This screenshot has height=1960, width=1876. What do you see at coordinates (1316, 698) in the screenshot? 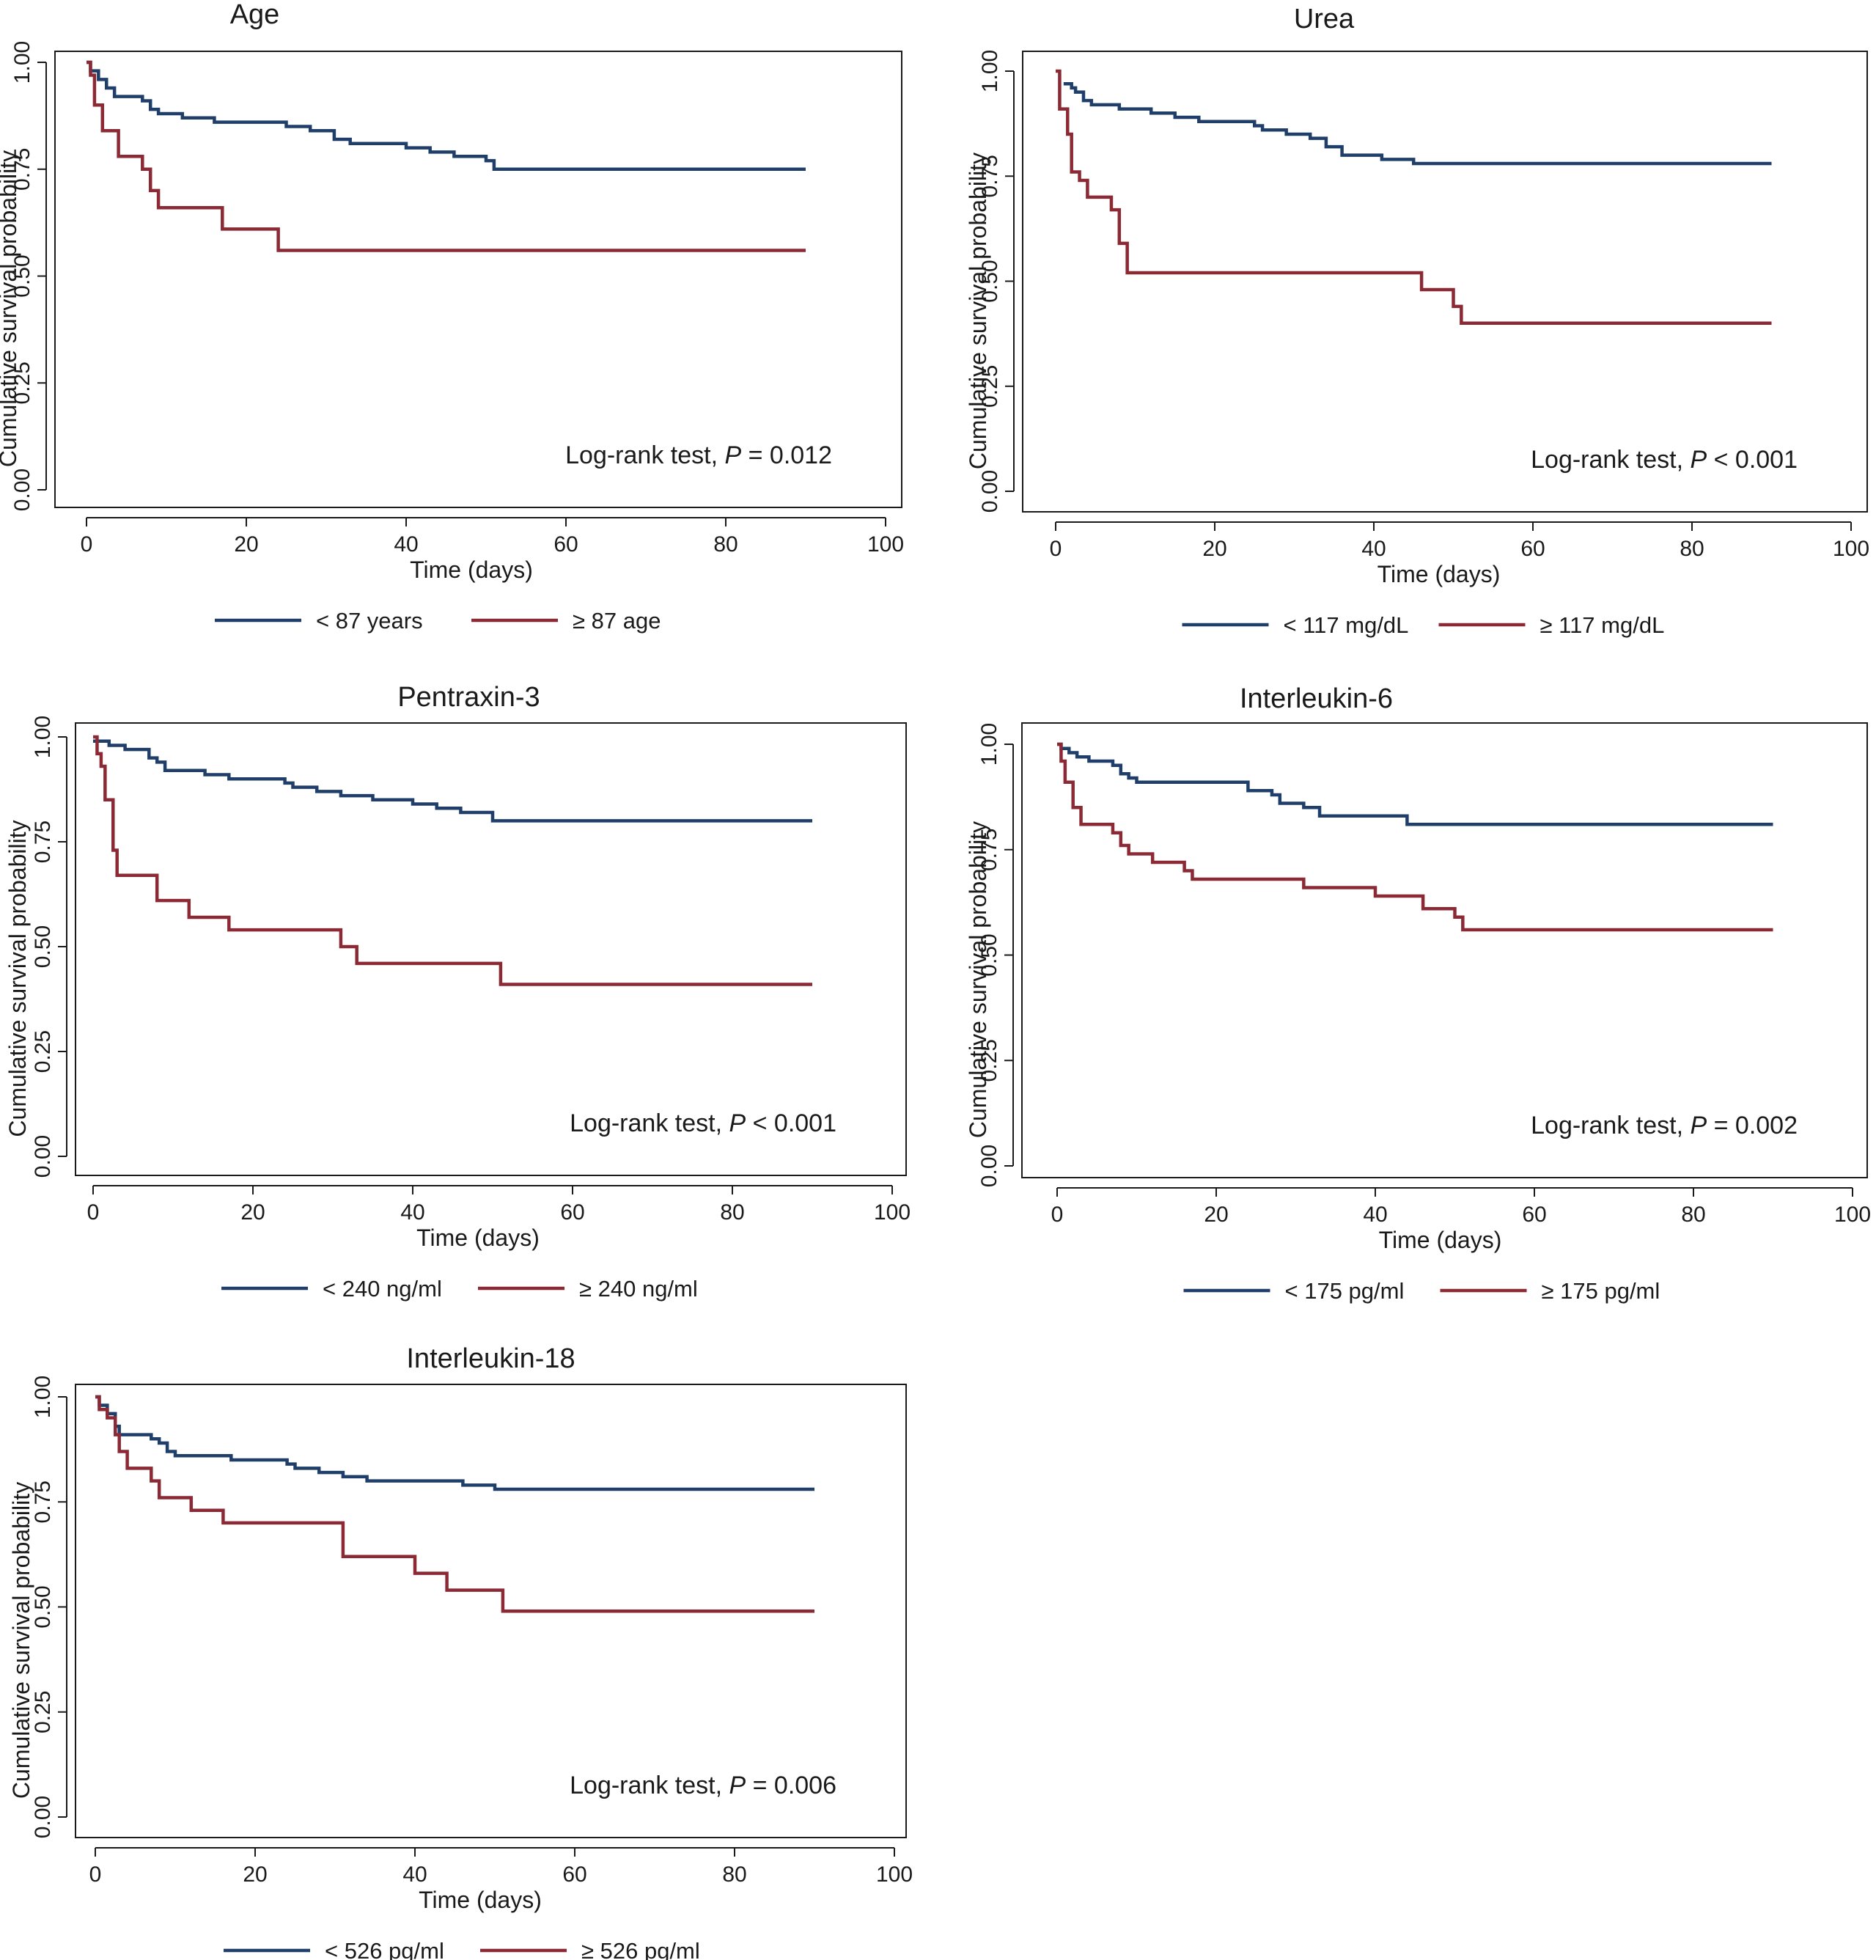
I see `chart-title: Interleukin-6` at bounding box center [1316, 698].